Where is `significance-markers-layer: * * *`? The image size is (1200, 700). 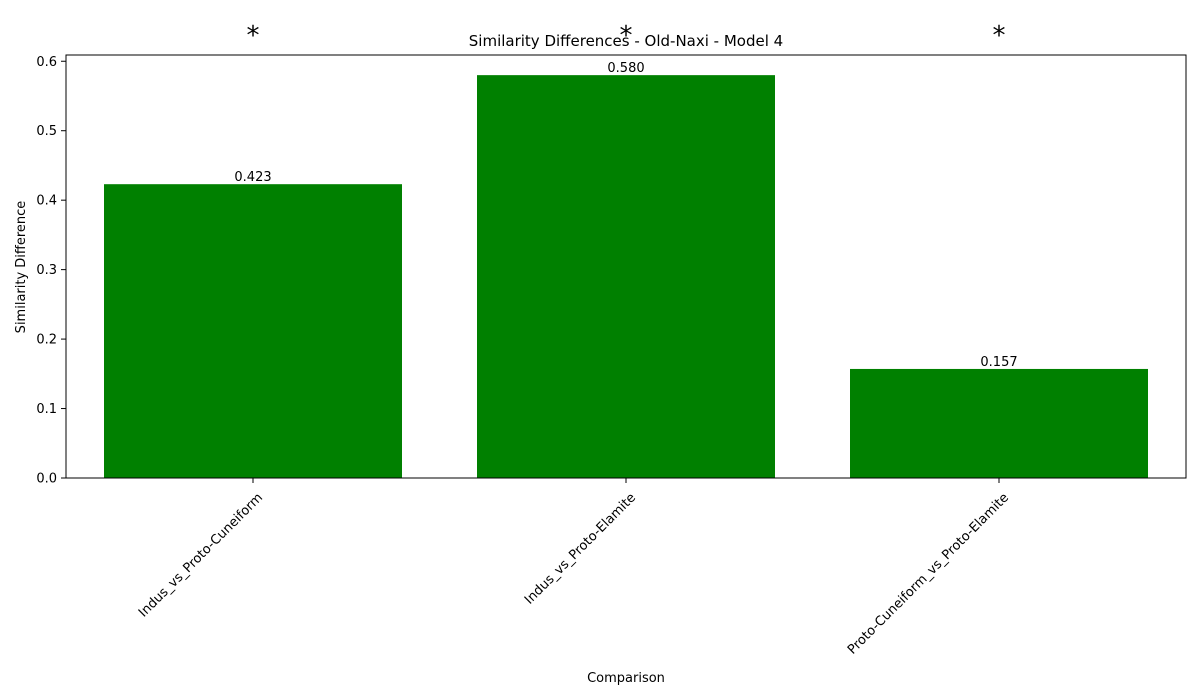
significance-markers-layer: * * * is located at coordinates (626, 36).